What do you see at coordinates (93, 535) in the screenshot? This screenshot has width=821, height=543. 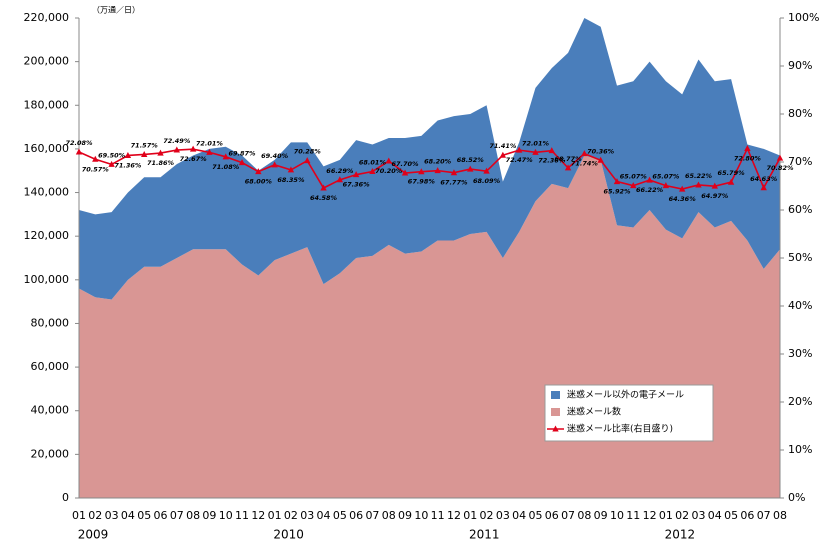 I see `year-label: 2009` at bounding box center [93, 535].